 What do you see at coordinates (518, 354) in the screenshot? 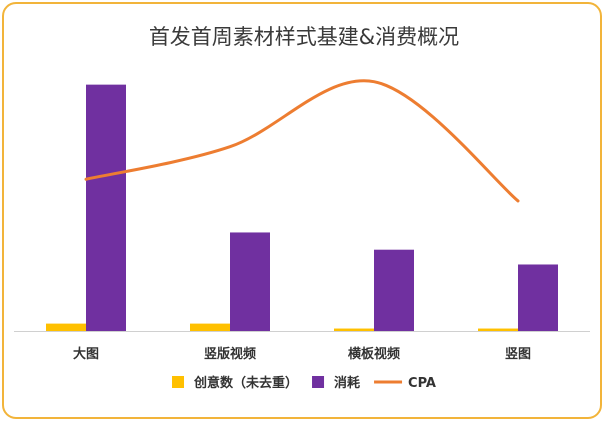
I see `x-tick-label-3: 竖图` at bounding box center [518, 354].